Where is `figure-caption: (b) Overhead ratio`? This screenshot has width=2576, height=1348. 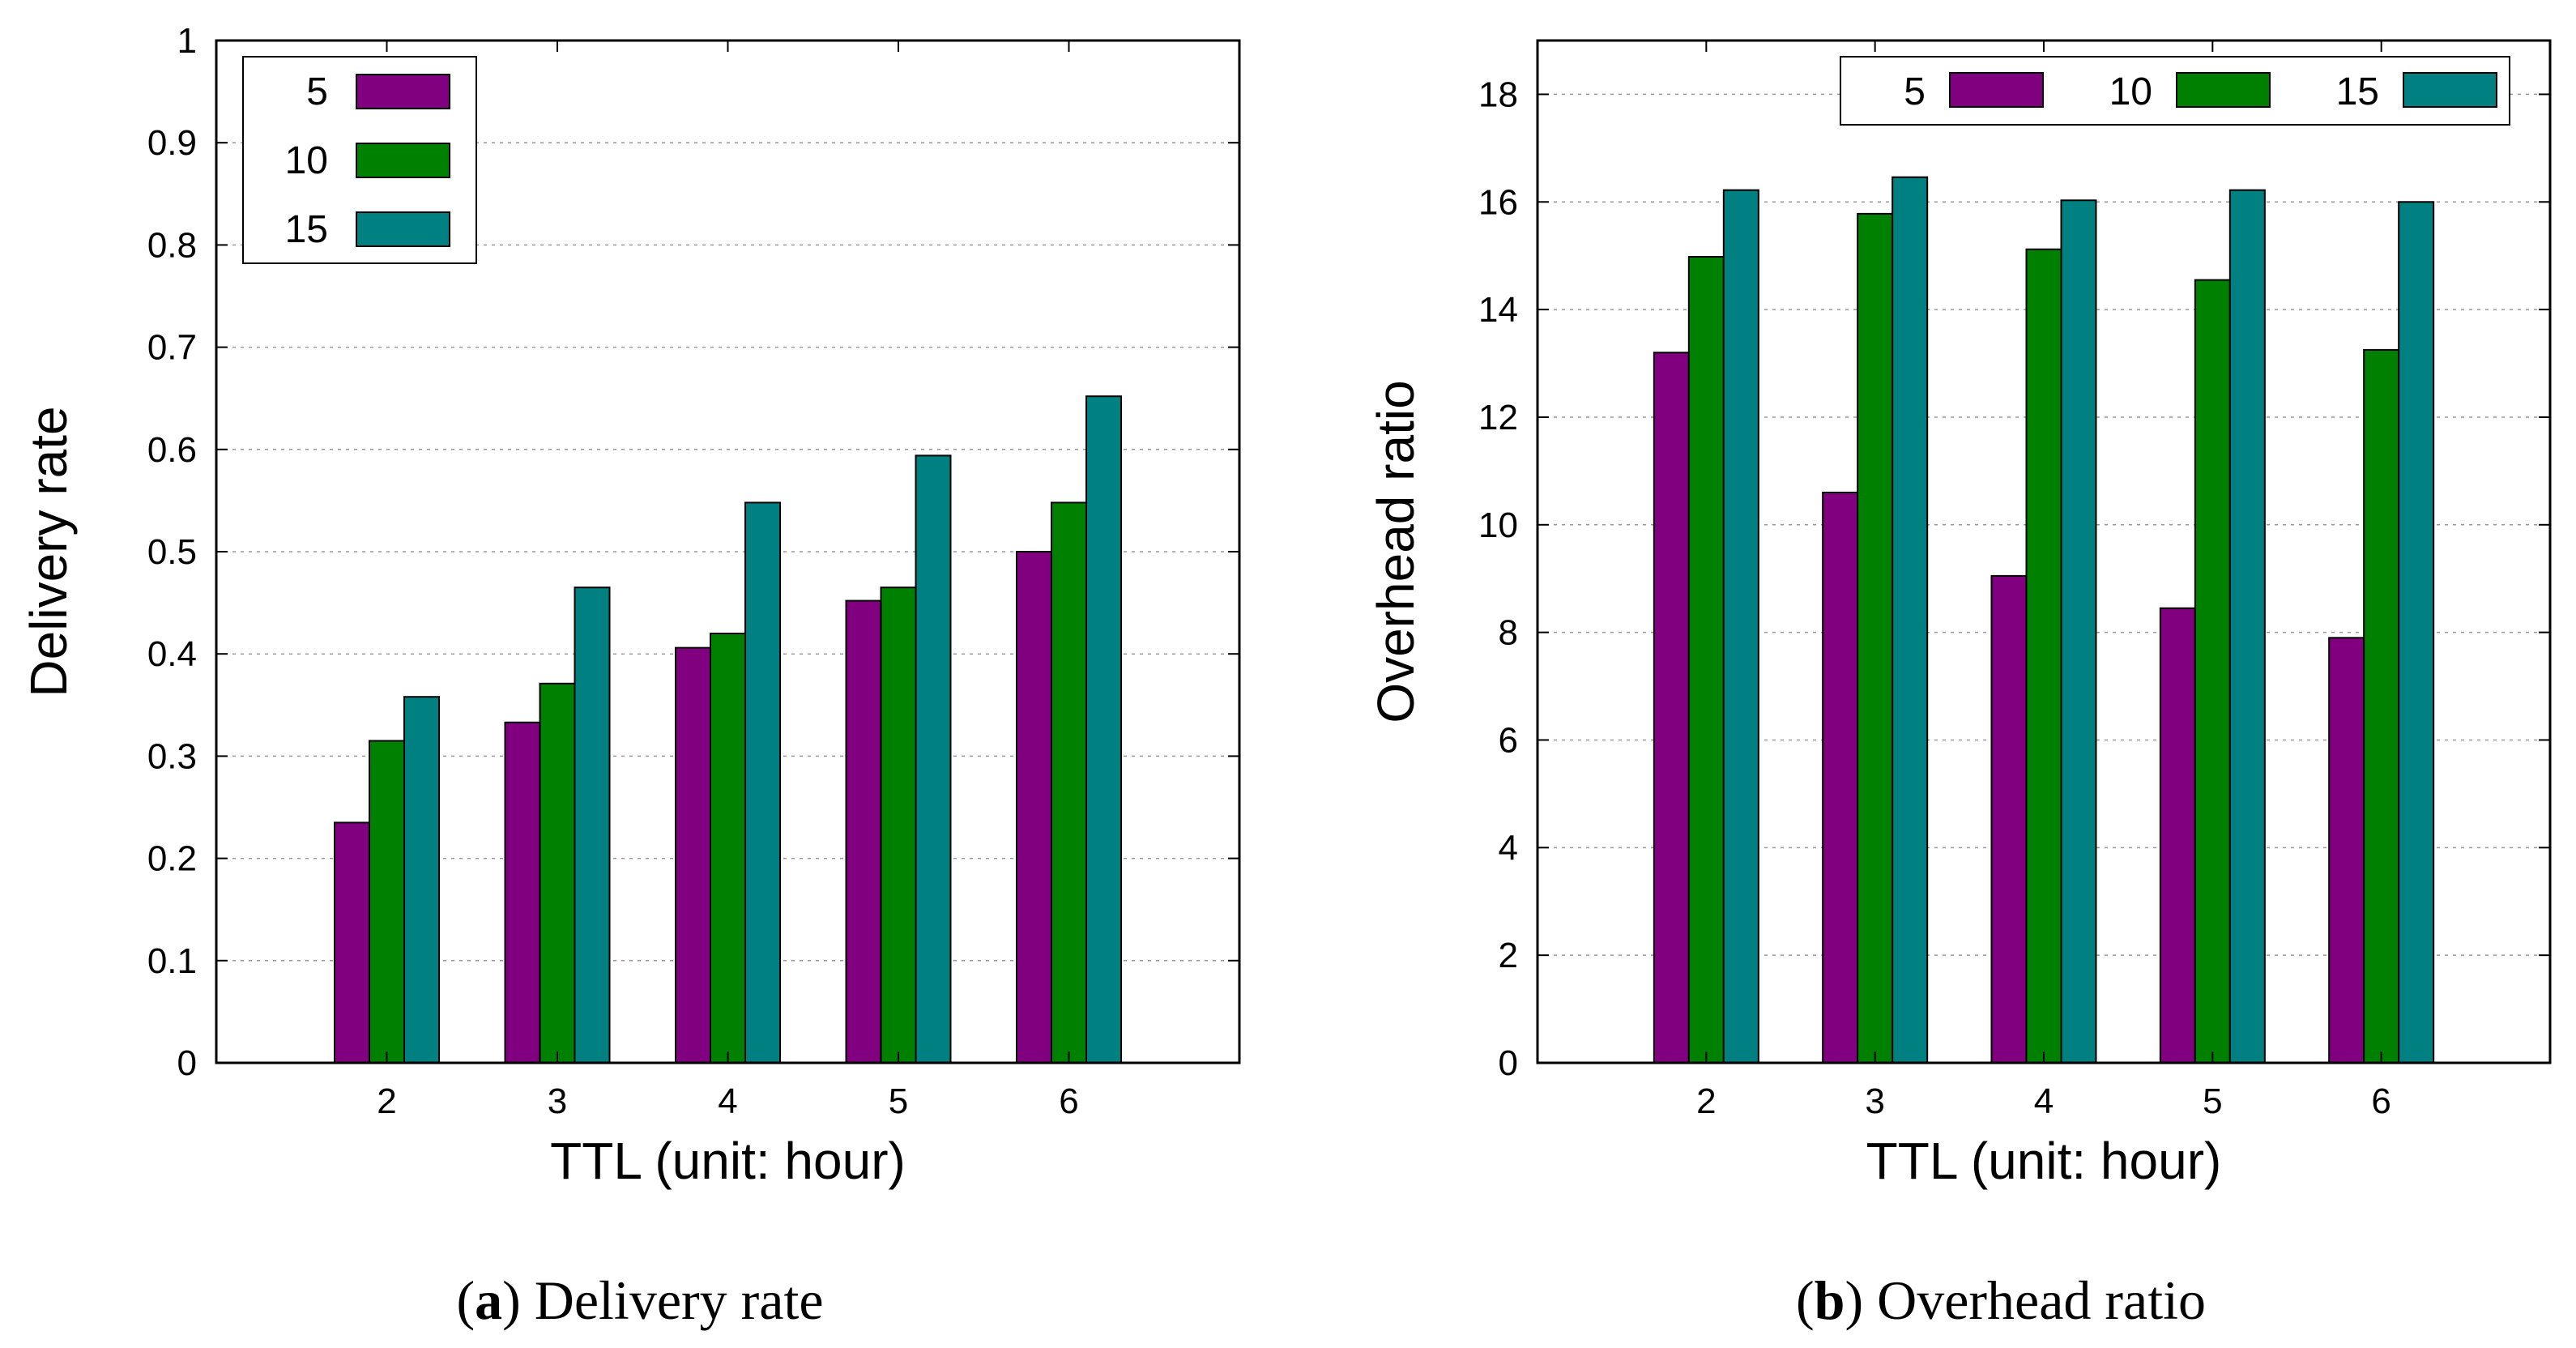
figure-caption: (b) Overhead ratio is located at coordinates (2001, 1300).